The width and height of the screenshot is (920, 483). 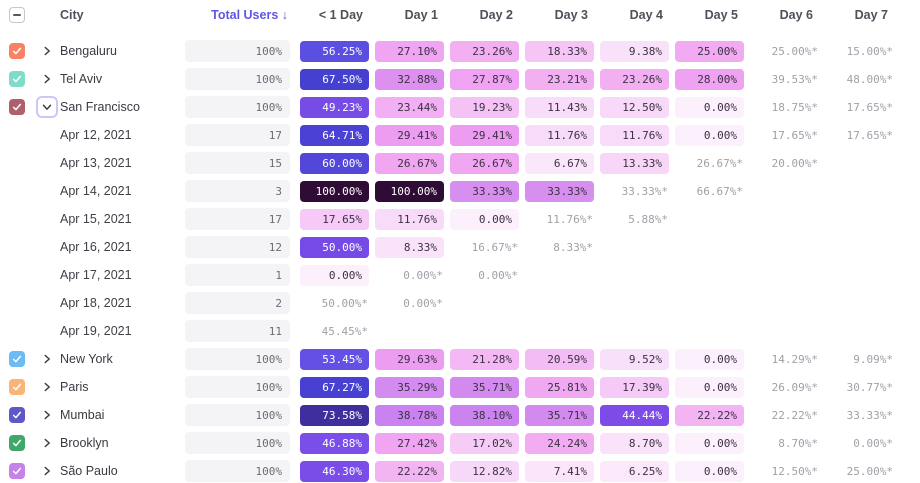 I want to click on retention-cell: 38.10%, so click(x=484, y=415).